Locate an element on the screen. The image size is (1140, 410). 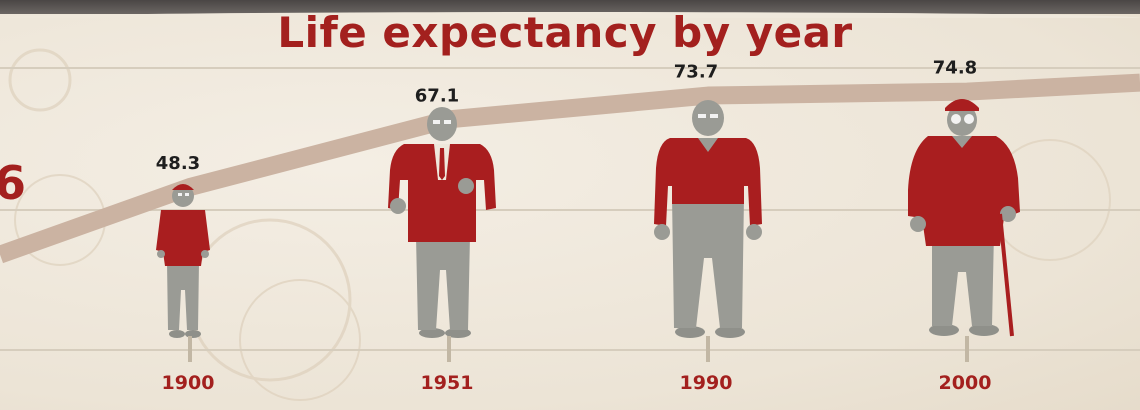
partial-value-label: 6 is located at coordinates (13, 183).